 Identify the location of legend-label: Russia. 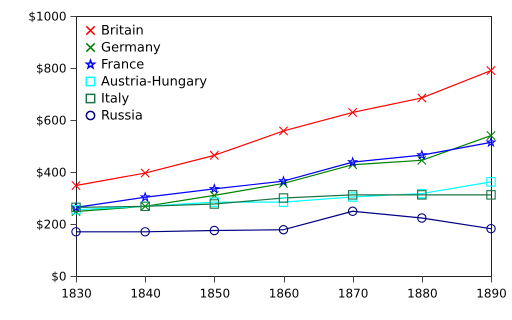
(122, 116).